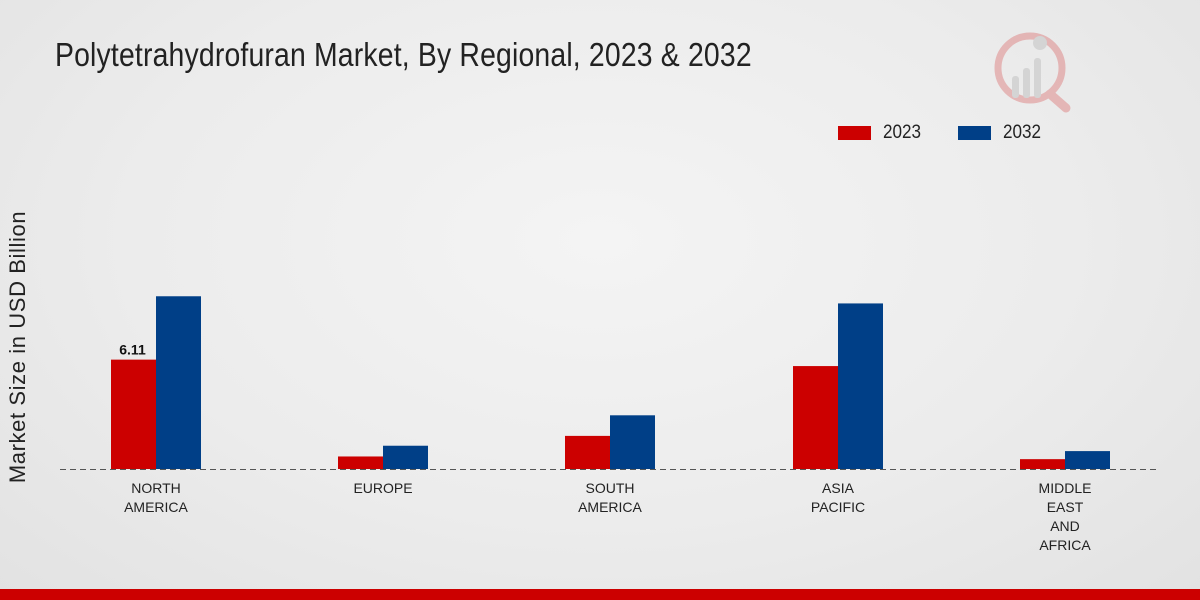 This screenshot has width=1200, height=600. Describe the element at coordinates (382, 488) in the screenshot. I see `x-tick-label-europe: EUROPE` at that location.